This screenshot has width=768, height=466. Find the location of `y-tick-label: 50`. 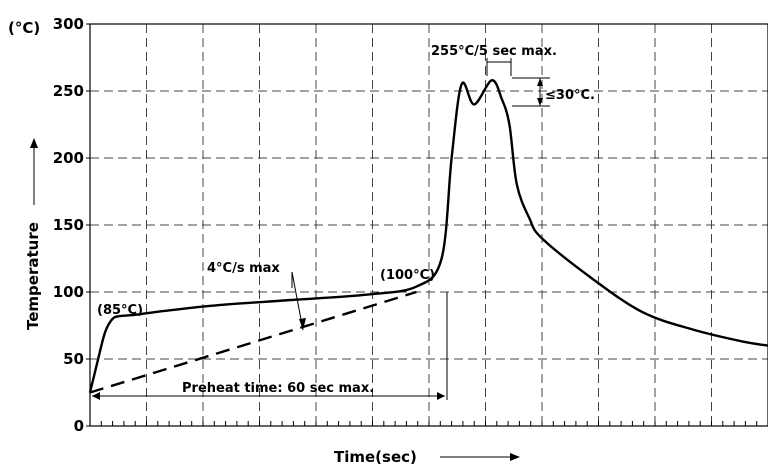

y-tick-label: 50 is located at coordinates (73, 359).